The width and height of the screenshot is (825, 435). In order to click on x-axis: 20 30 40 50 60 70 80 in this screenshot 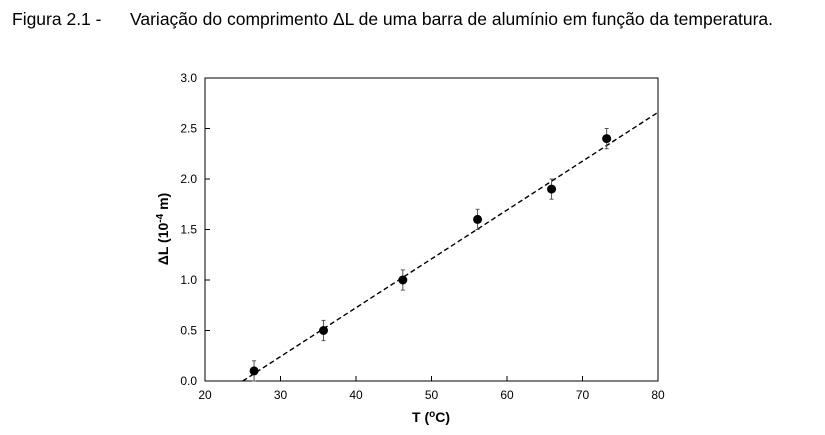, I will do `click(431, 389)`.